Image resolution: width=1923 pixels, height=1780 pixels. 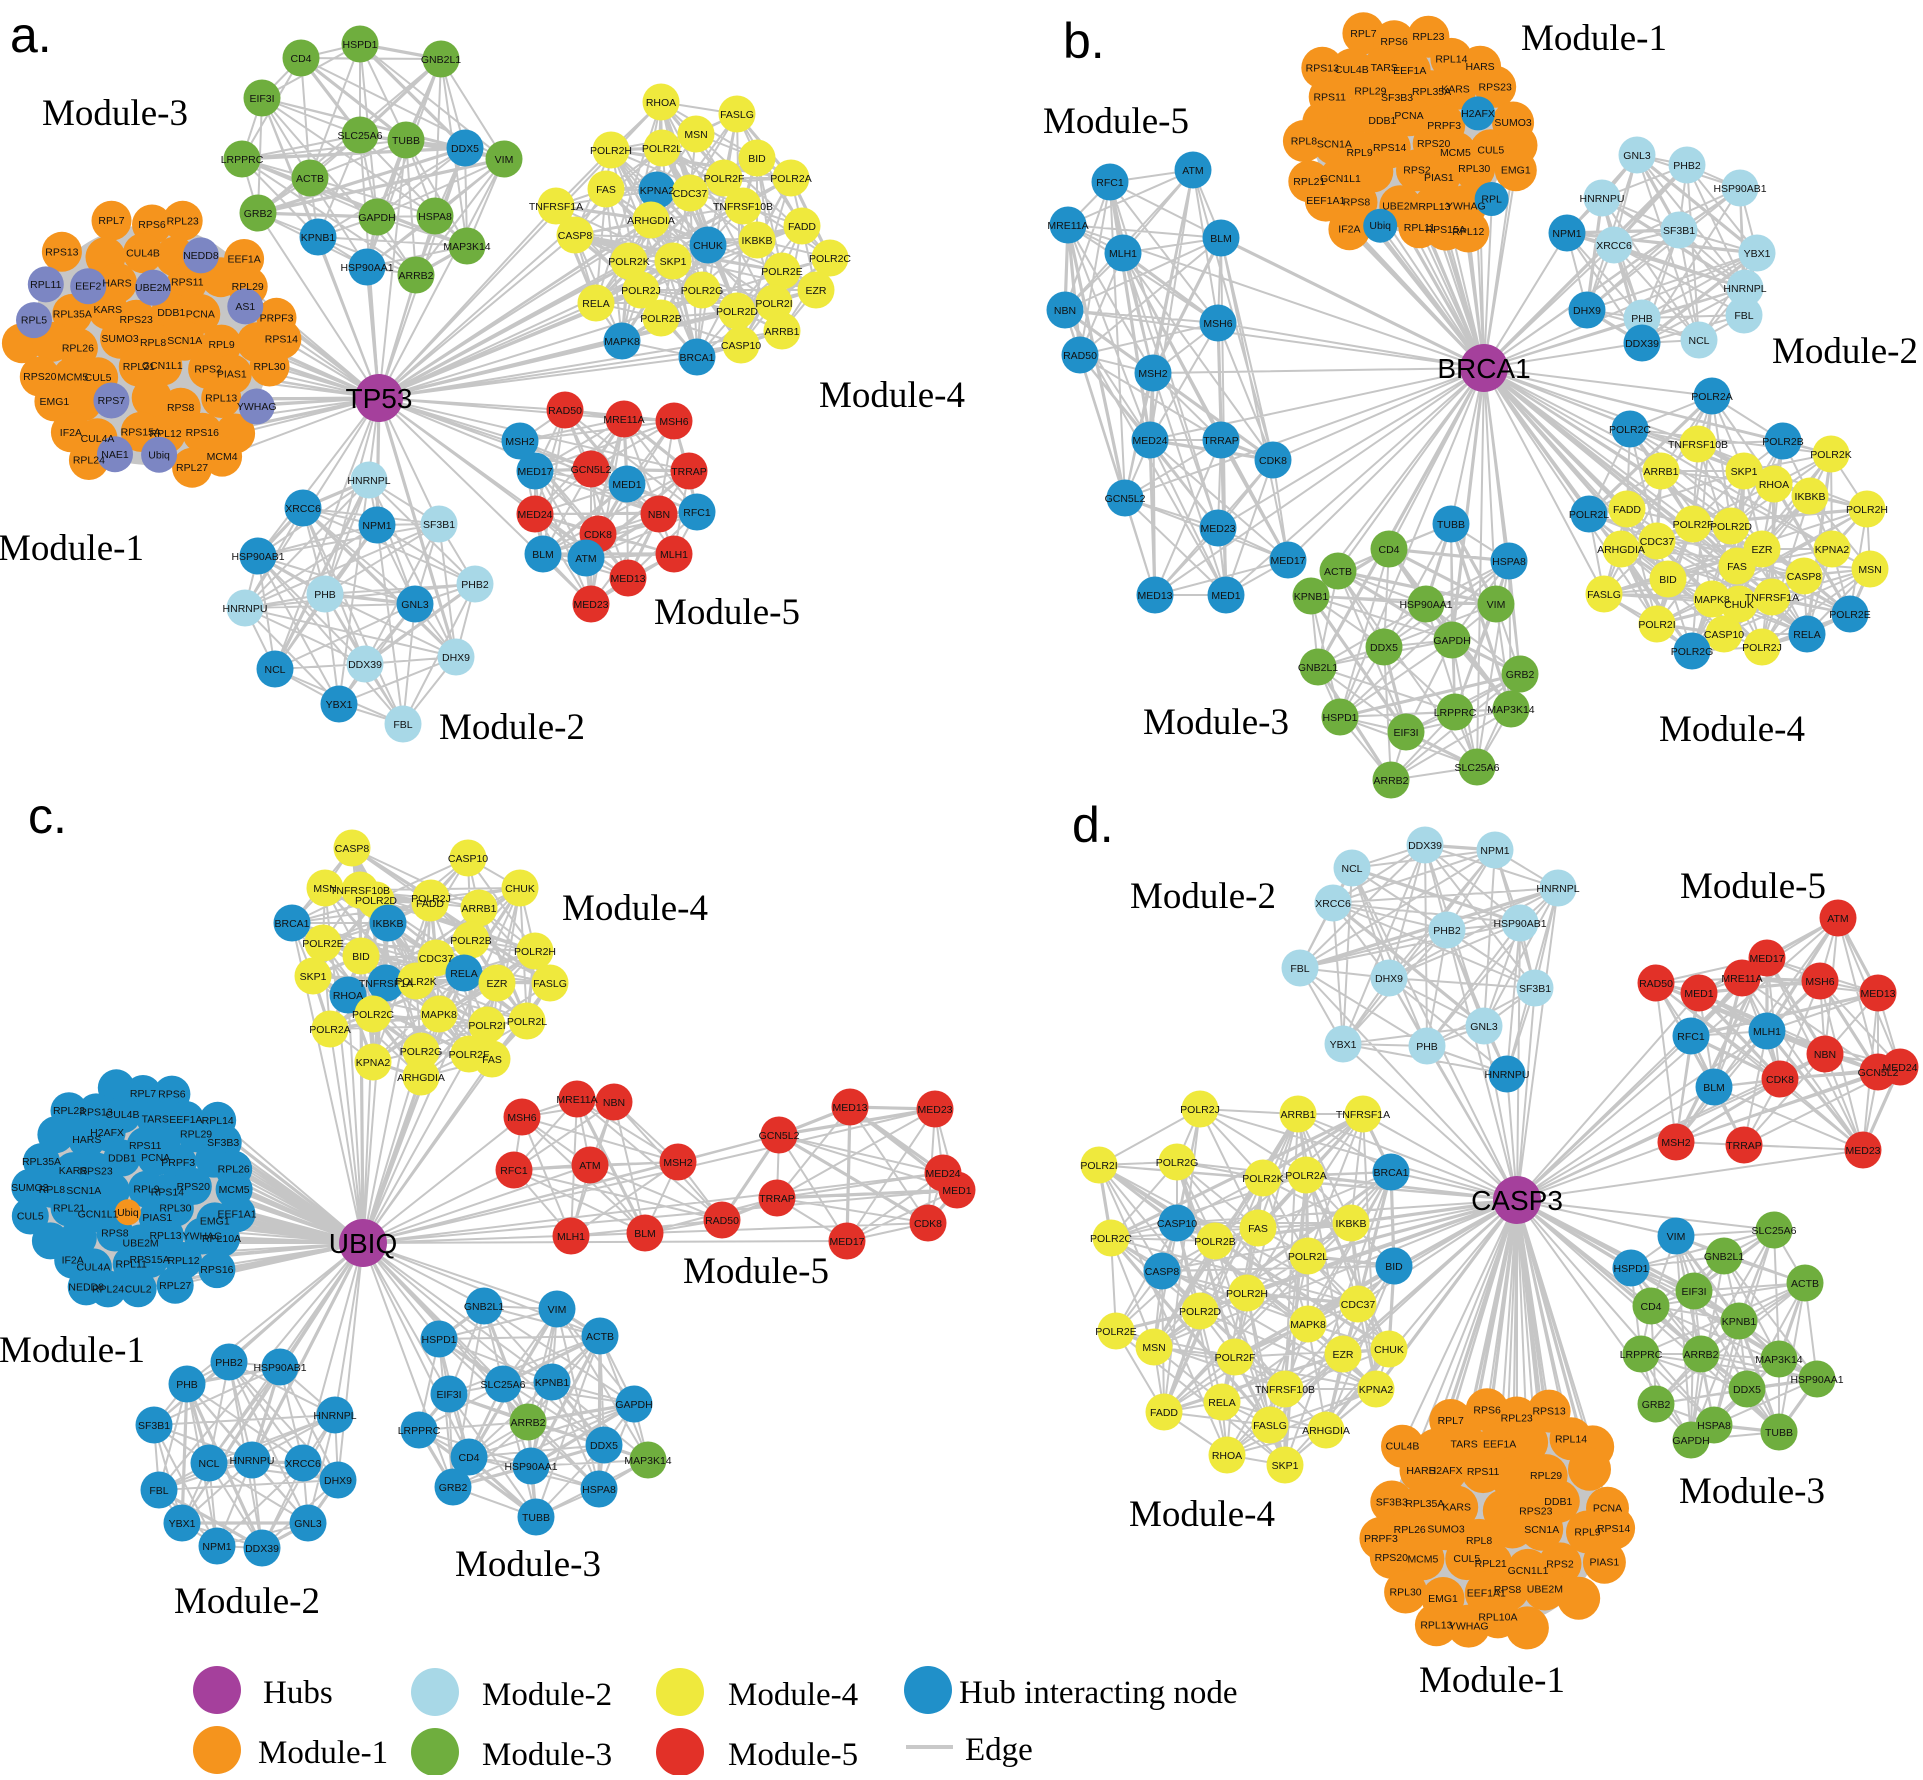 What do you see at coordinates (136, 320) in the screenshot?
I see `svg-text: RPS23` at bounding box center [136, 320].